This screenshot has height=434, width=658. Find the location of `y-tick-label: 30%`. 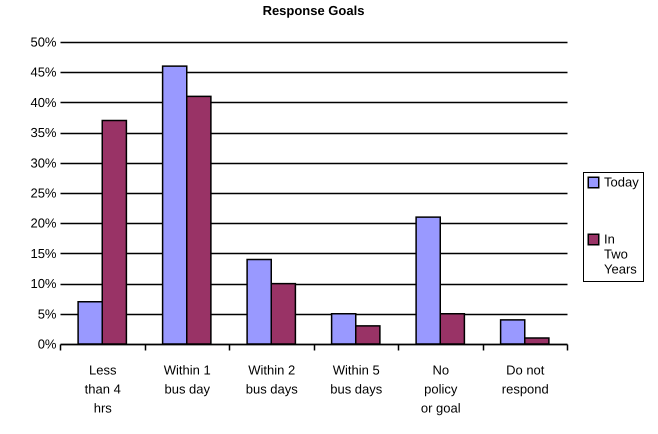

y-tick-label: 30% is located at coordinates (43, 162).